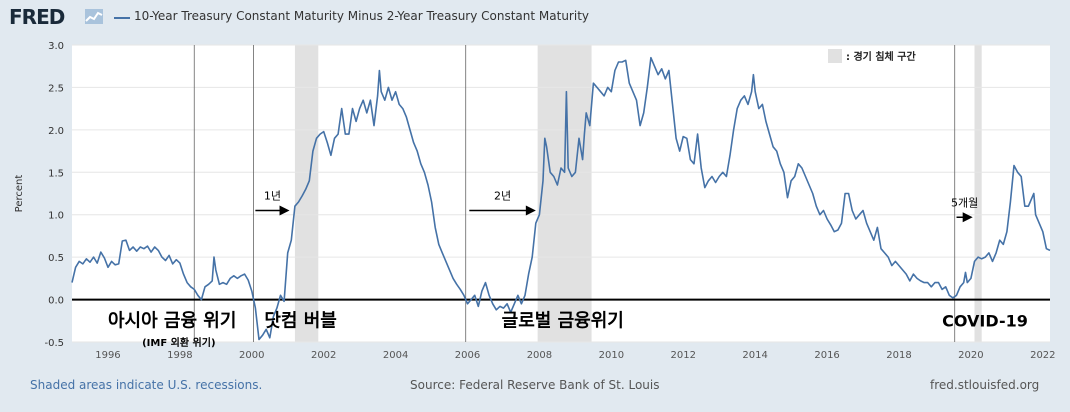 Image resolution: width=1070 pixels, height=412 pixels. I want to click on x-tick-label: 2014, so click(754, 355).